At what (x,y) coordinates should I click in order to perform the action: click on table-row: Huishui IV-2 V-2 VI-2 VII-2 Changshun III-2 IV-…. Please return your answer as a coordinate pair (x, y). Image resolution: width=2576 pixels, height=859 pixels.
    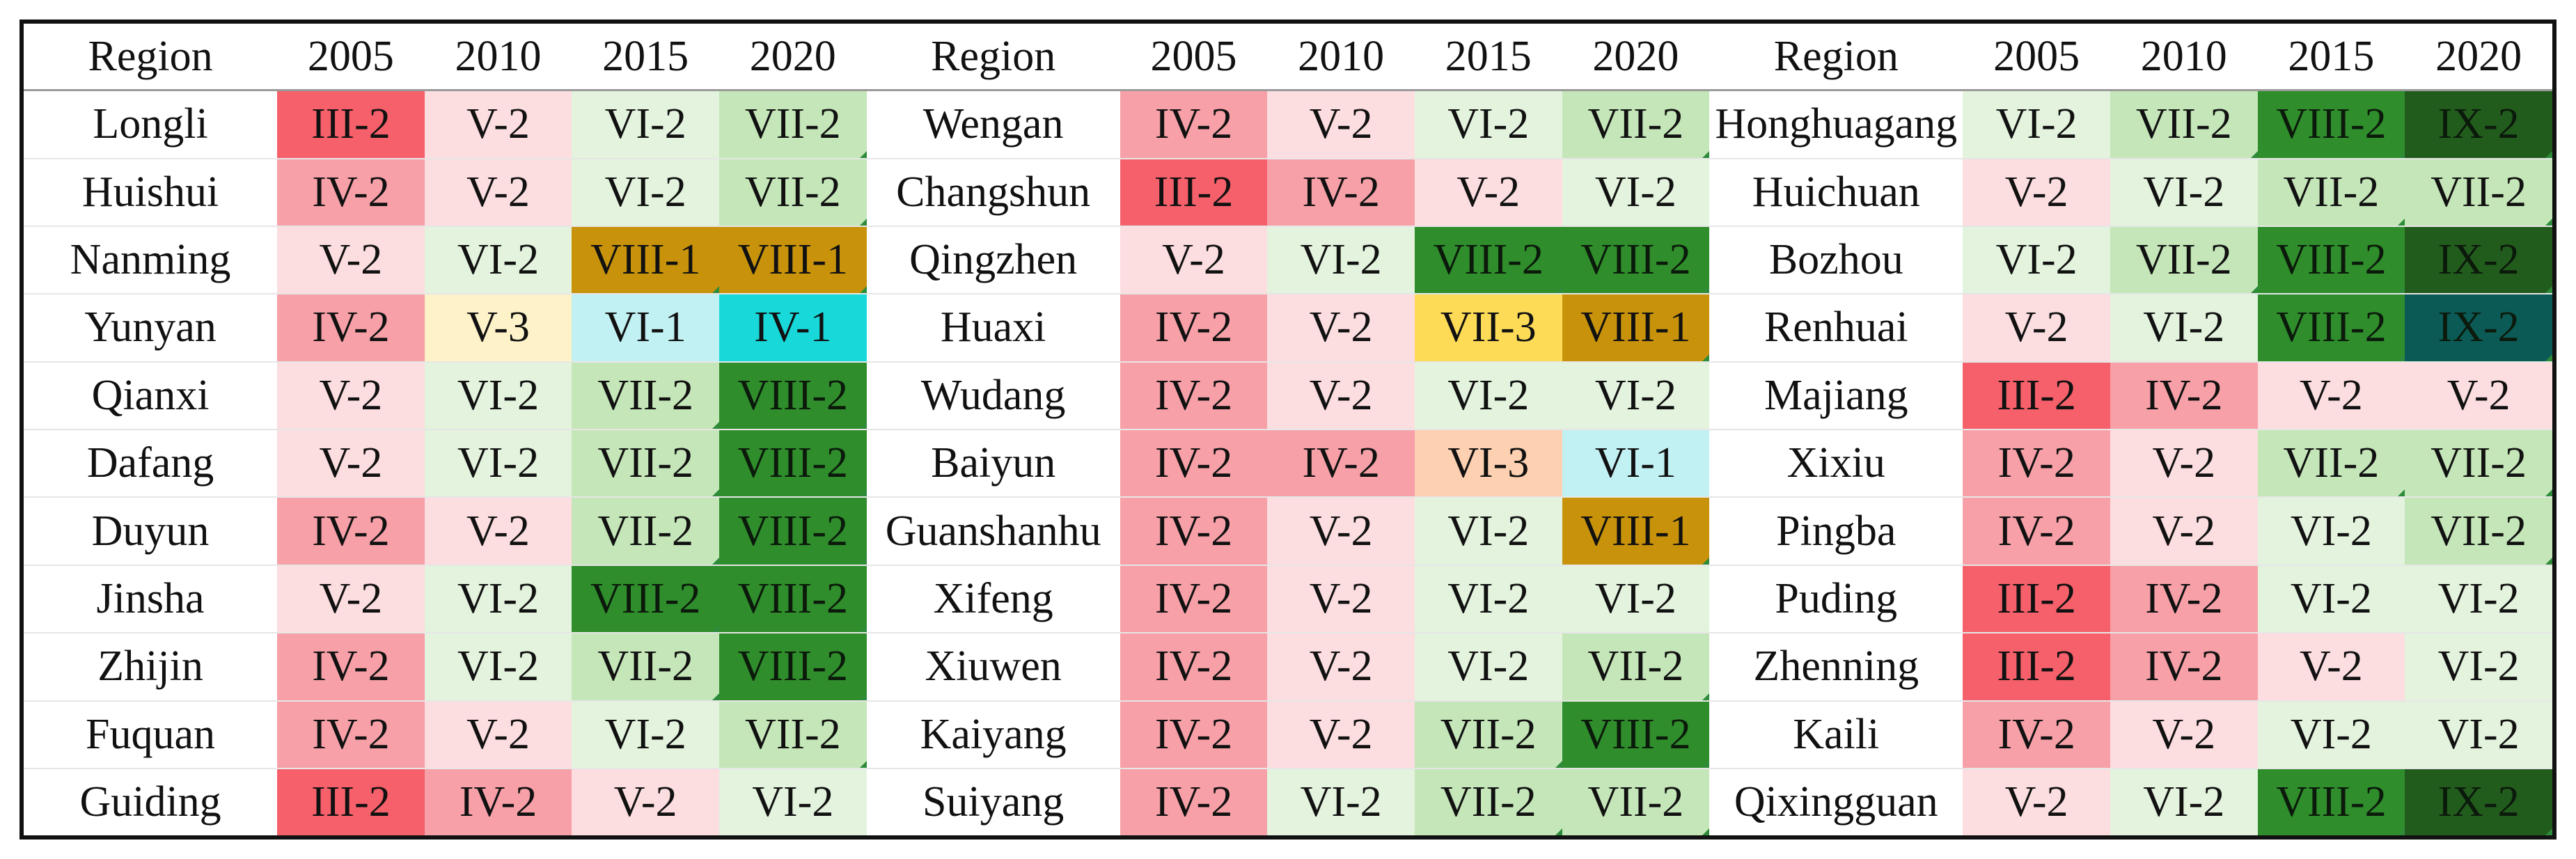
    Looking at the image, I should click on (1288, 192).